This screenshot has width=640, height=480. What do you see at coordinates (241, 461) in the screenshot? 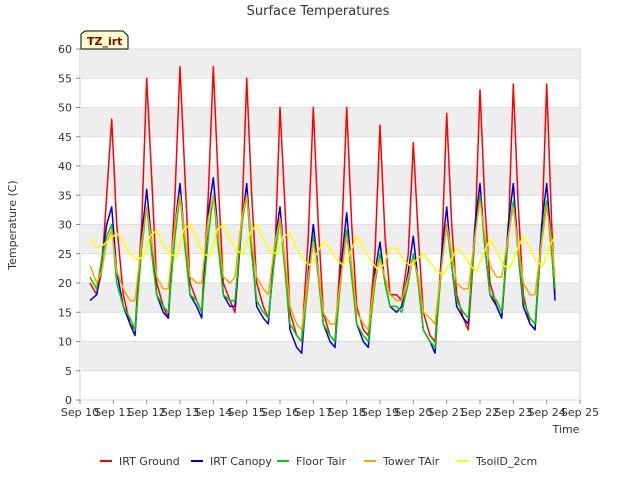
I see `legend-label: IRT Canopy` at bounding box center [241, 461].